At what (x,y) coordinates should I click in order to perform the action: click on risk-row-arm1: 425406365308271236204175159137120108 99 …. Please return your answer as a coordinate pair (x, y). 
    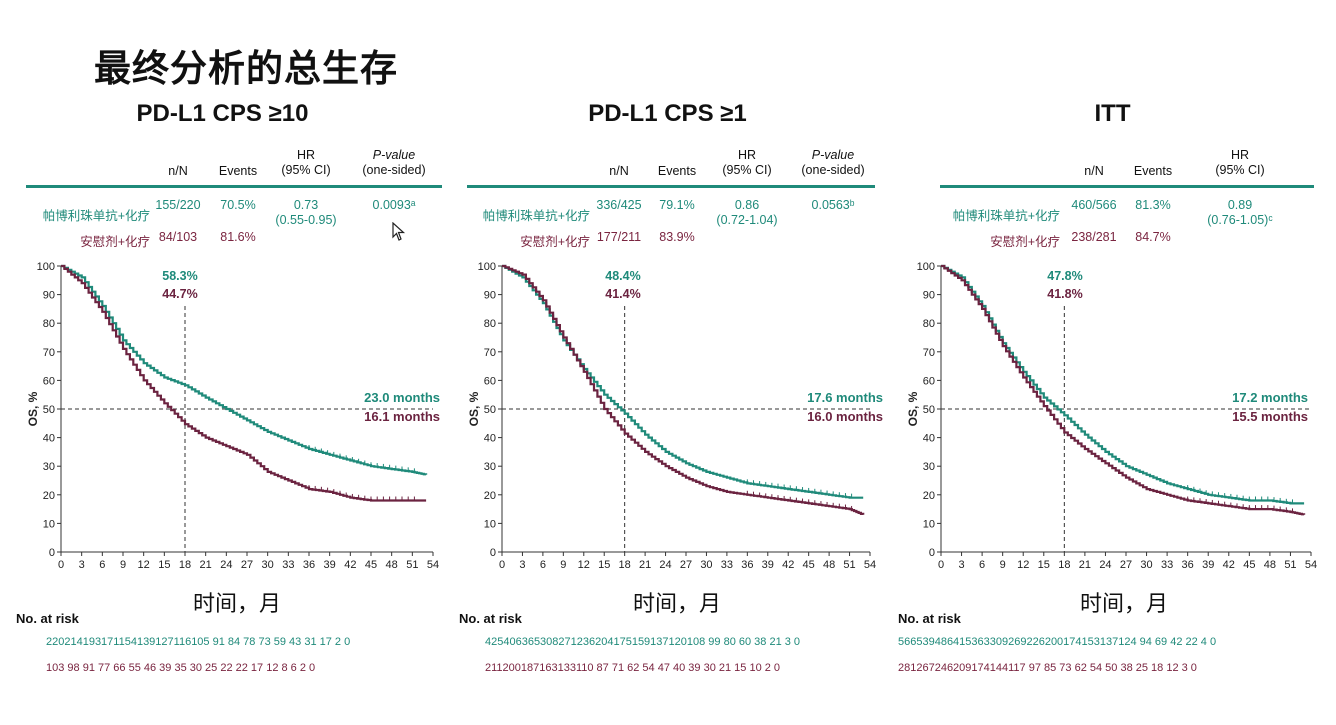
    Looking at the image, I should click on (643, 642).